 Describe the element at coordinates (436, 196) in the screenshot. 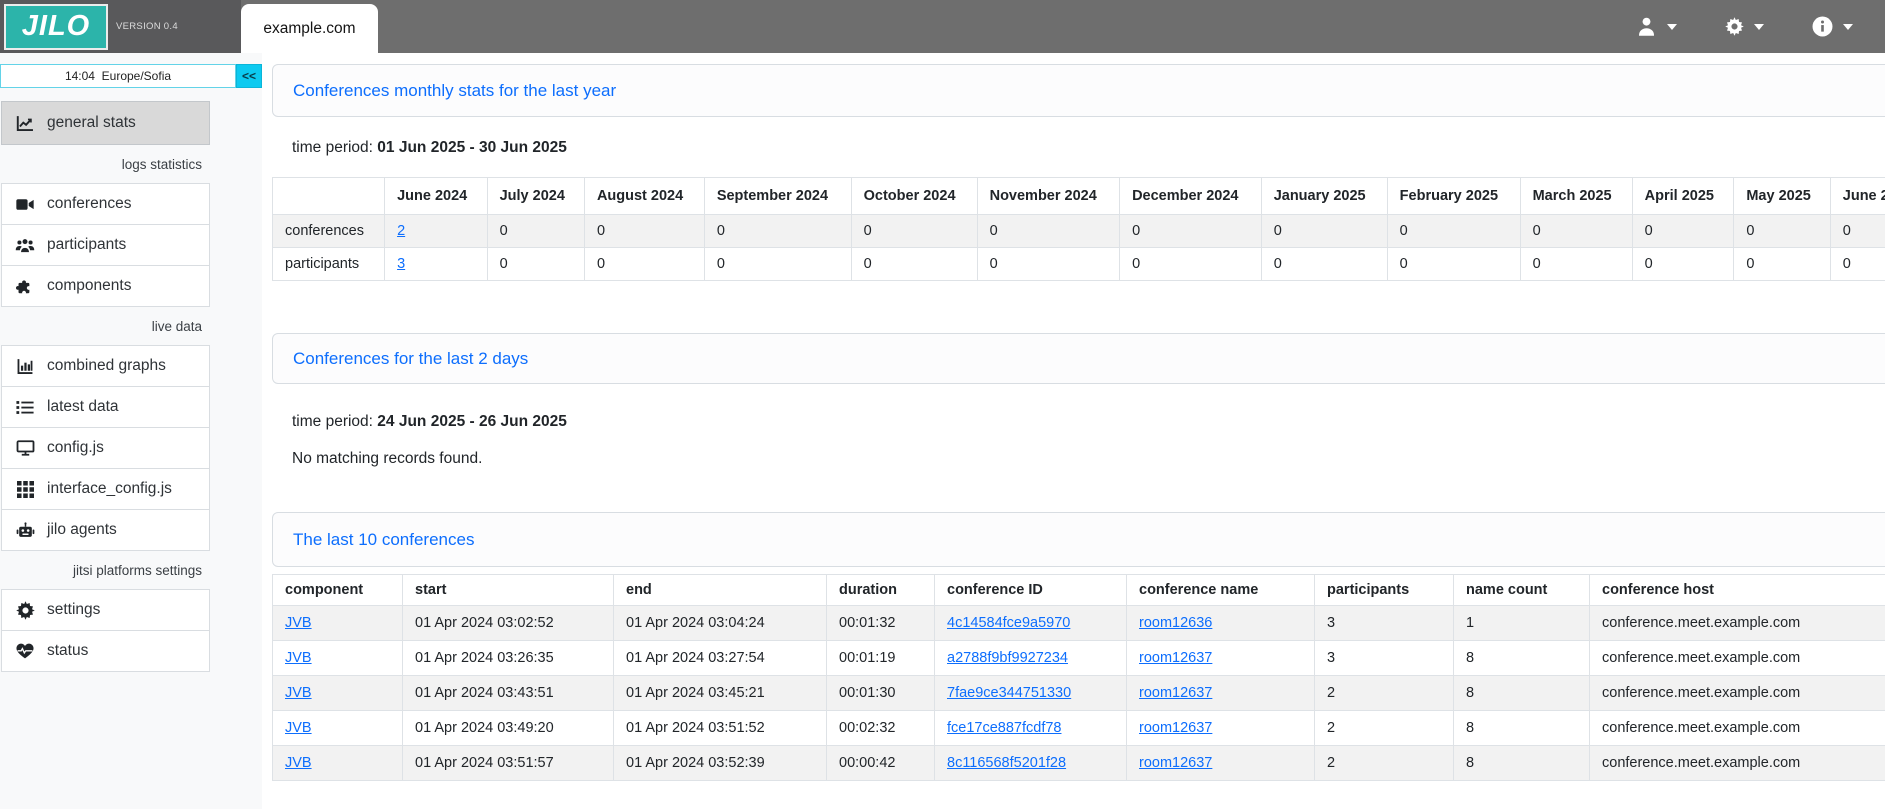

I see `column-header: June 2024` at that location.